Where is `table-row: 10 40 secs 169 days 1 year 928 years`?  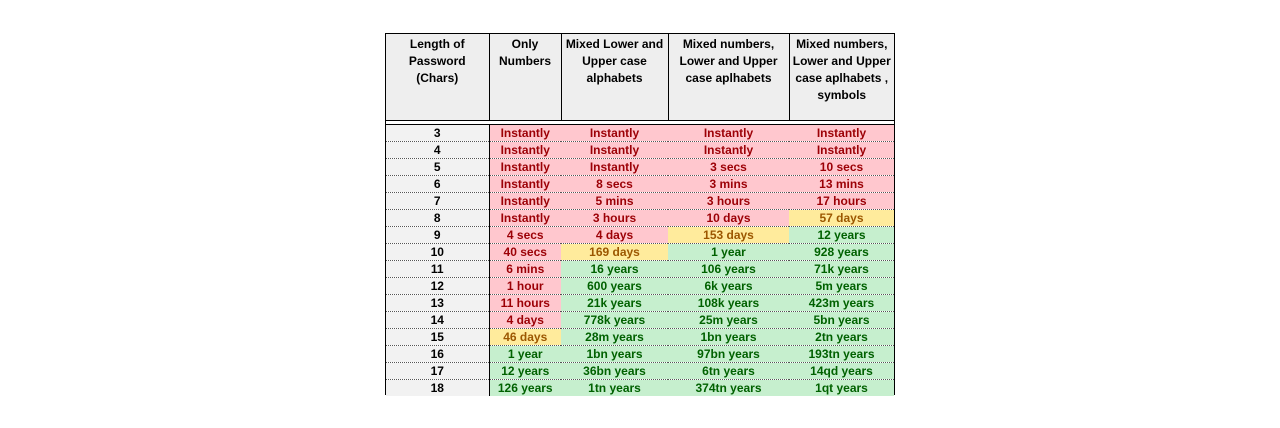
table-row: 10 40 secs 169 days 1 year 928 years is located at coordinates (640, 252).